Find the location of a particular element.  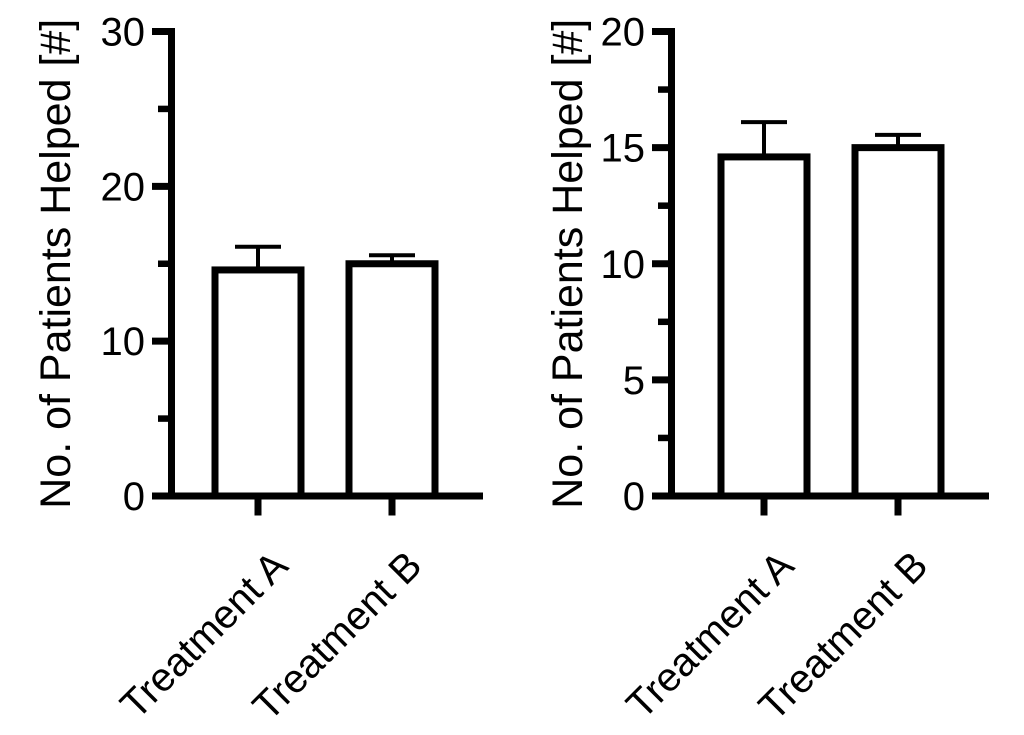

y-tick-label: 5 is located at coordinates (634, 381).